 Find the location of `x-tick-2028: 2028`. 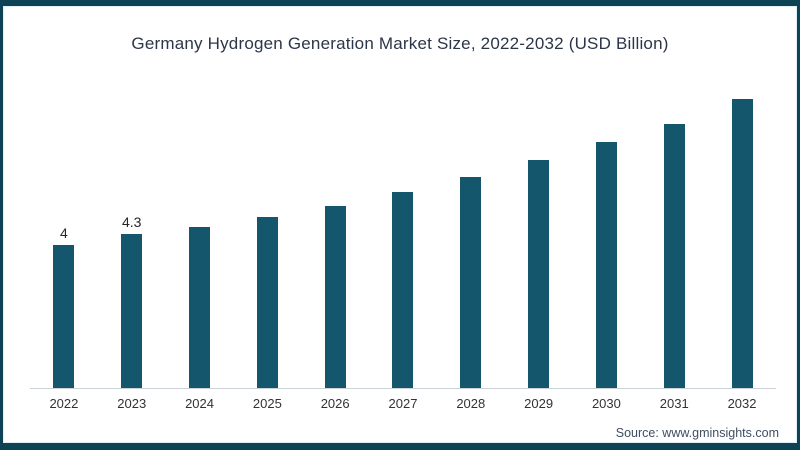

x-tick-2028: 2028 is located at coordinates (471, 403).